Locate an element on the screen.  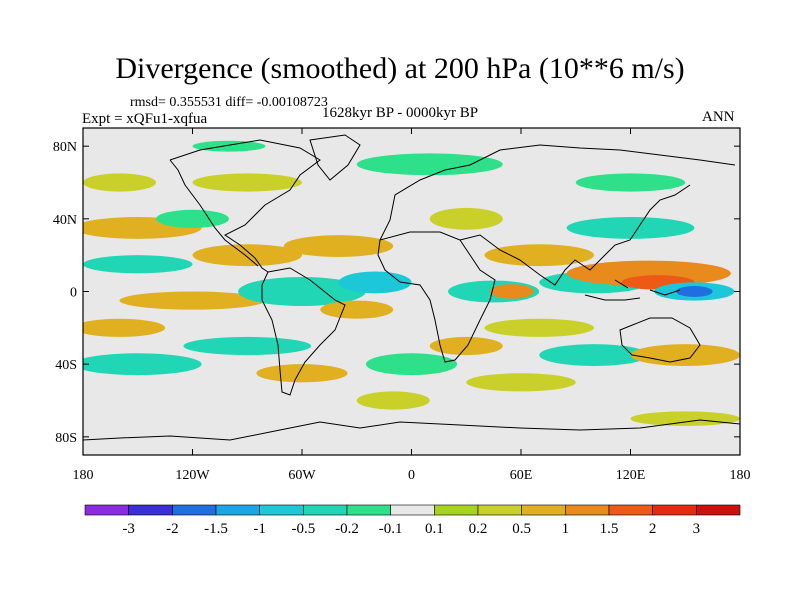
coastline-australia is located at coordinates (660, 340).